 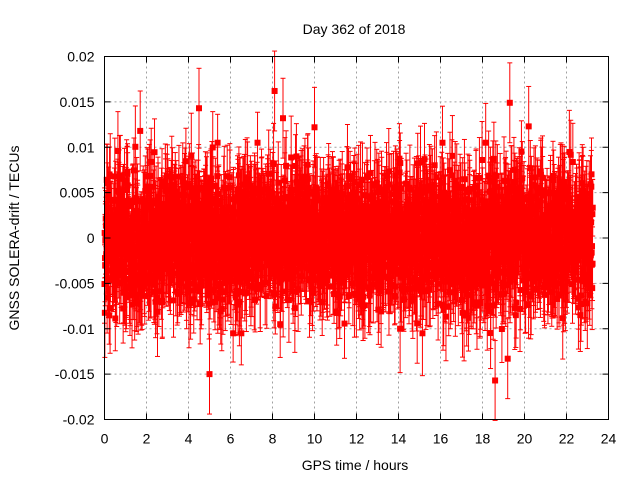 I want to click on chart-title: Day 362 of 2018, so click(x=354, y=29).